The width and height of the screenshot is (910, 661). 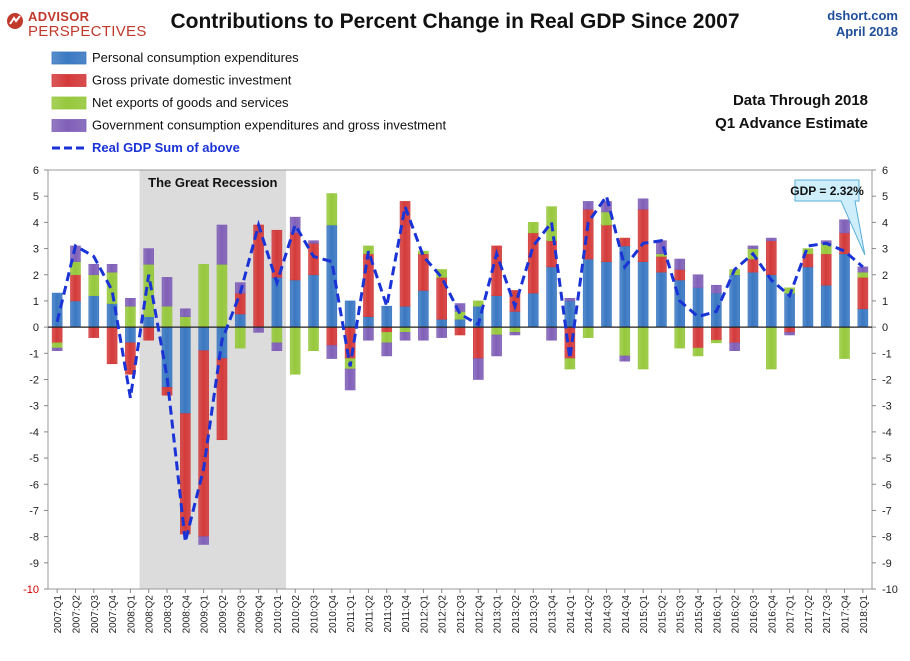 What do you see at coordinates (87, 31) in the screenshot?
I see `logo-text-perspectives: PERSPECTIVES` at bounding box center [87, 31].